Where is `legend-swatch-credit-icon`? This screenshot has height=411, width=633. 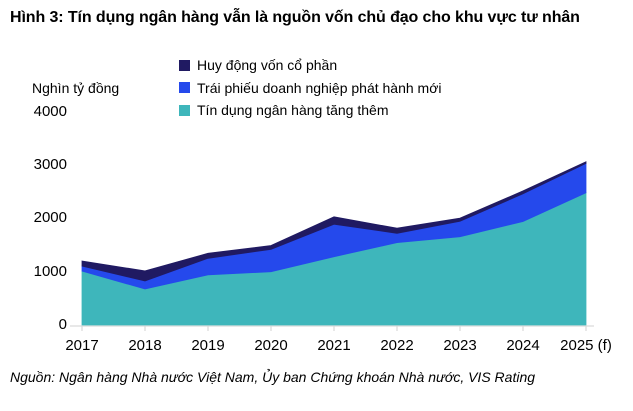 legend-swatch-credit-icon is located at coordinates (184, 110).